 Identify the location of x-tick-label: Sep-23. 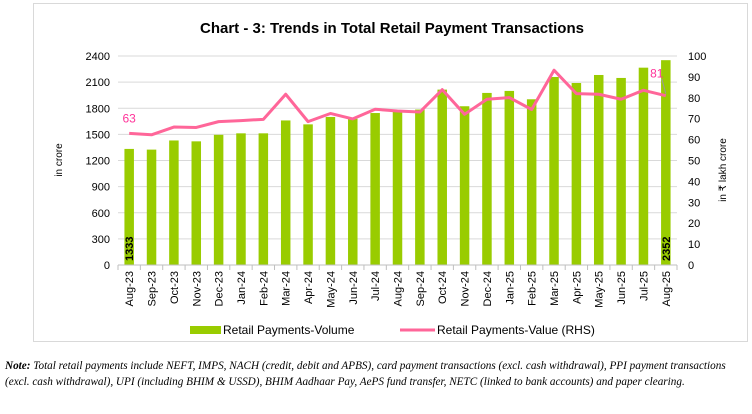
(153, 288).